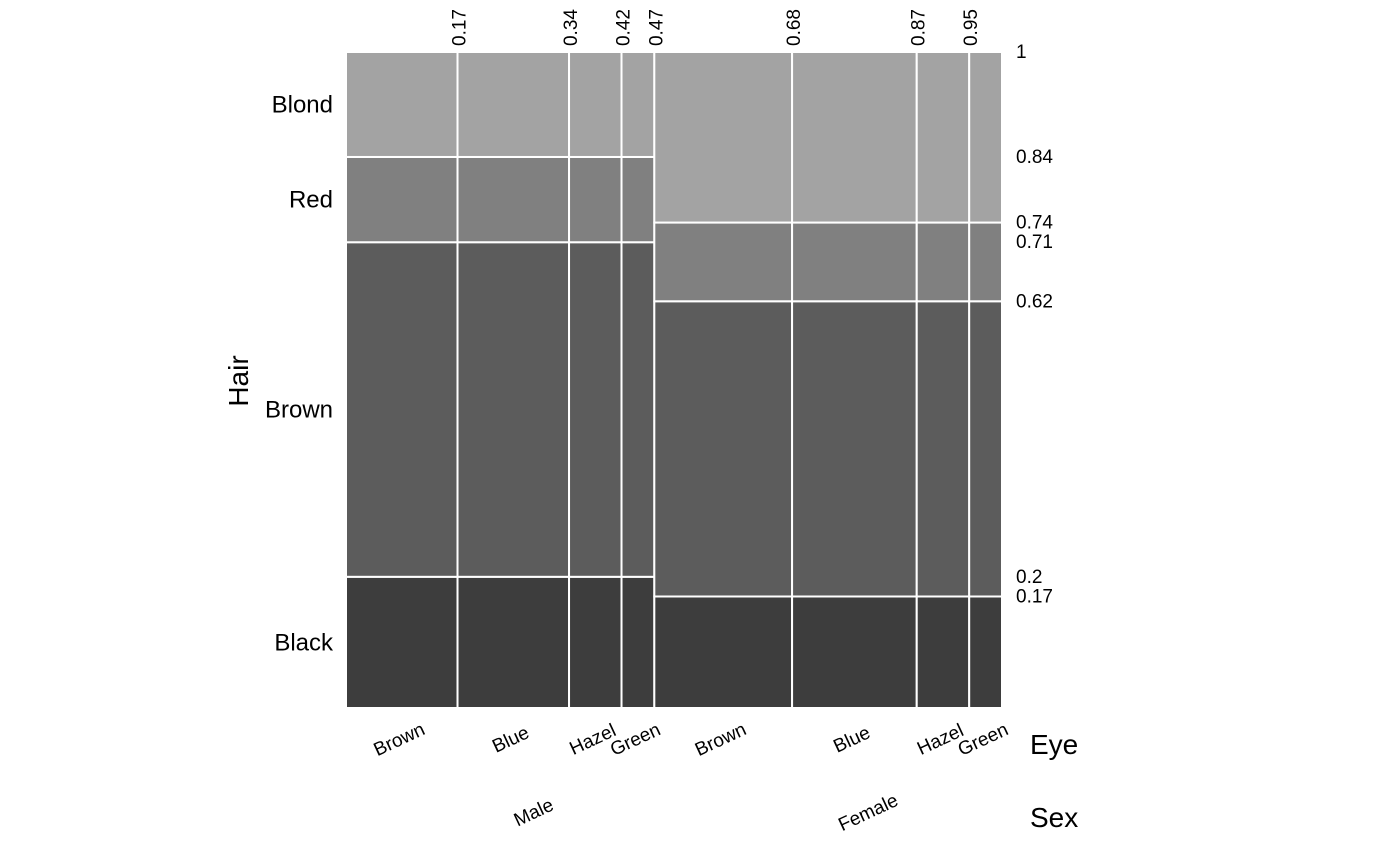  Describe the element at coordinates (716, 27) in the screenshot. I see `x-cumulative-ticks: 0.17 0.34 0.42 0.47 0.68 0.87 0.95` at that location.